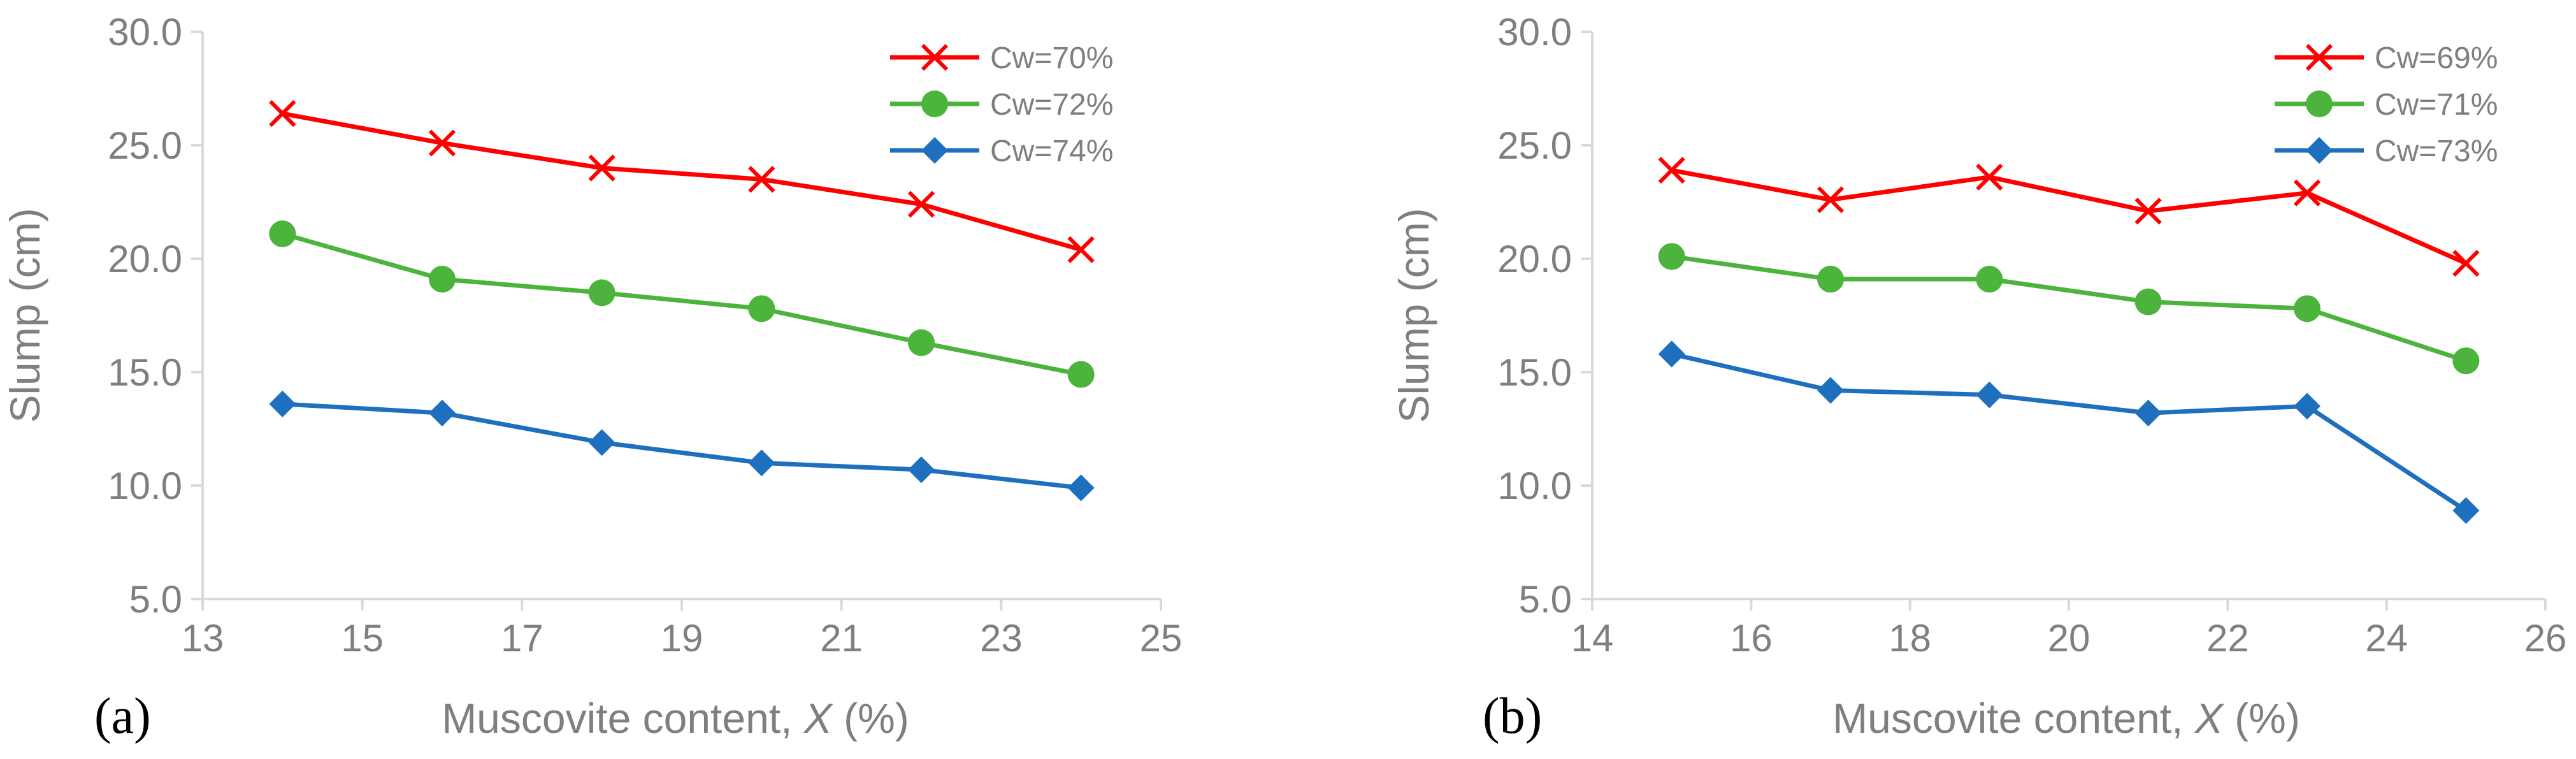 Image resolution: width=2576 pixels, height=759 pixels. I want to click on series-cw72, so click(682, 304).